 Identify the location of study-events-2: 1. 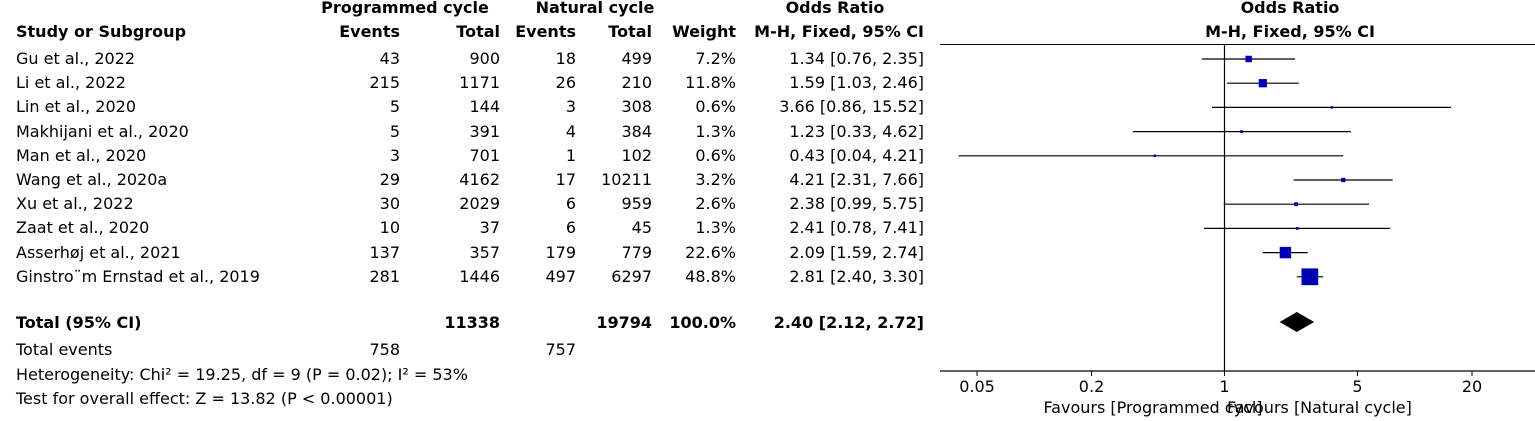
(570, 155).